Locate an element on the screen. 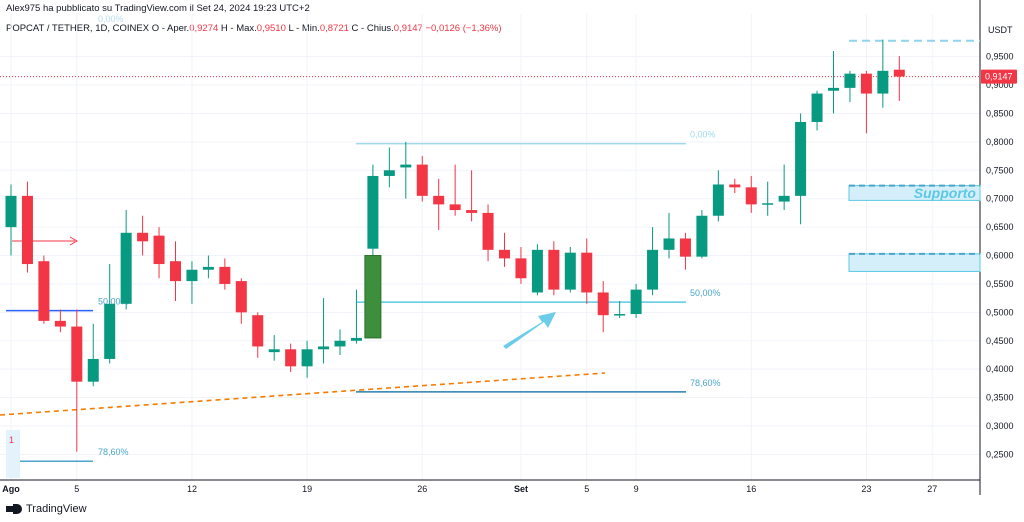  annotation-arrow-head is located at coordinates (74, 241).